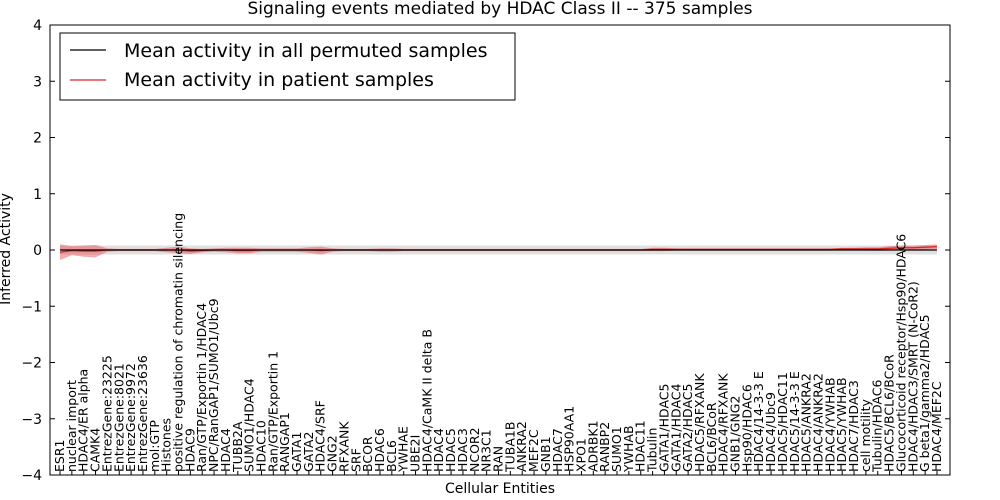 Image resolution: width=1000 pixels, height=500 pixels. Describe the element at coordinates (592, 446) in the screenshot. I see `x-tick-label: ADRBK1` at that location.